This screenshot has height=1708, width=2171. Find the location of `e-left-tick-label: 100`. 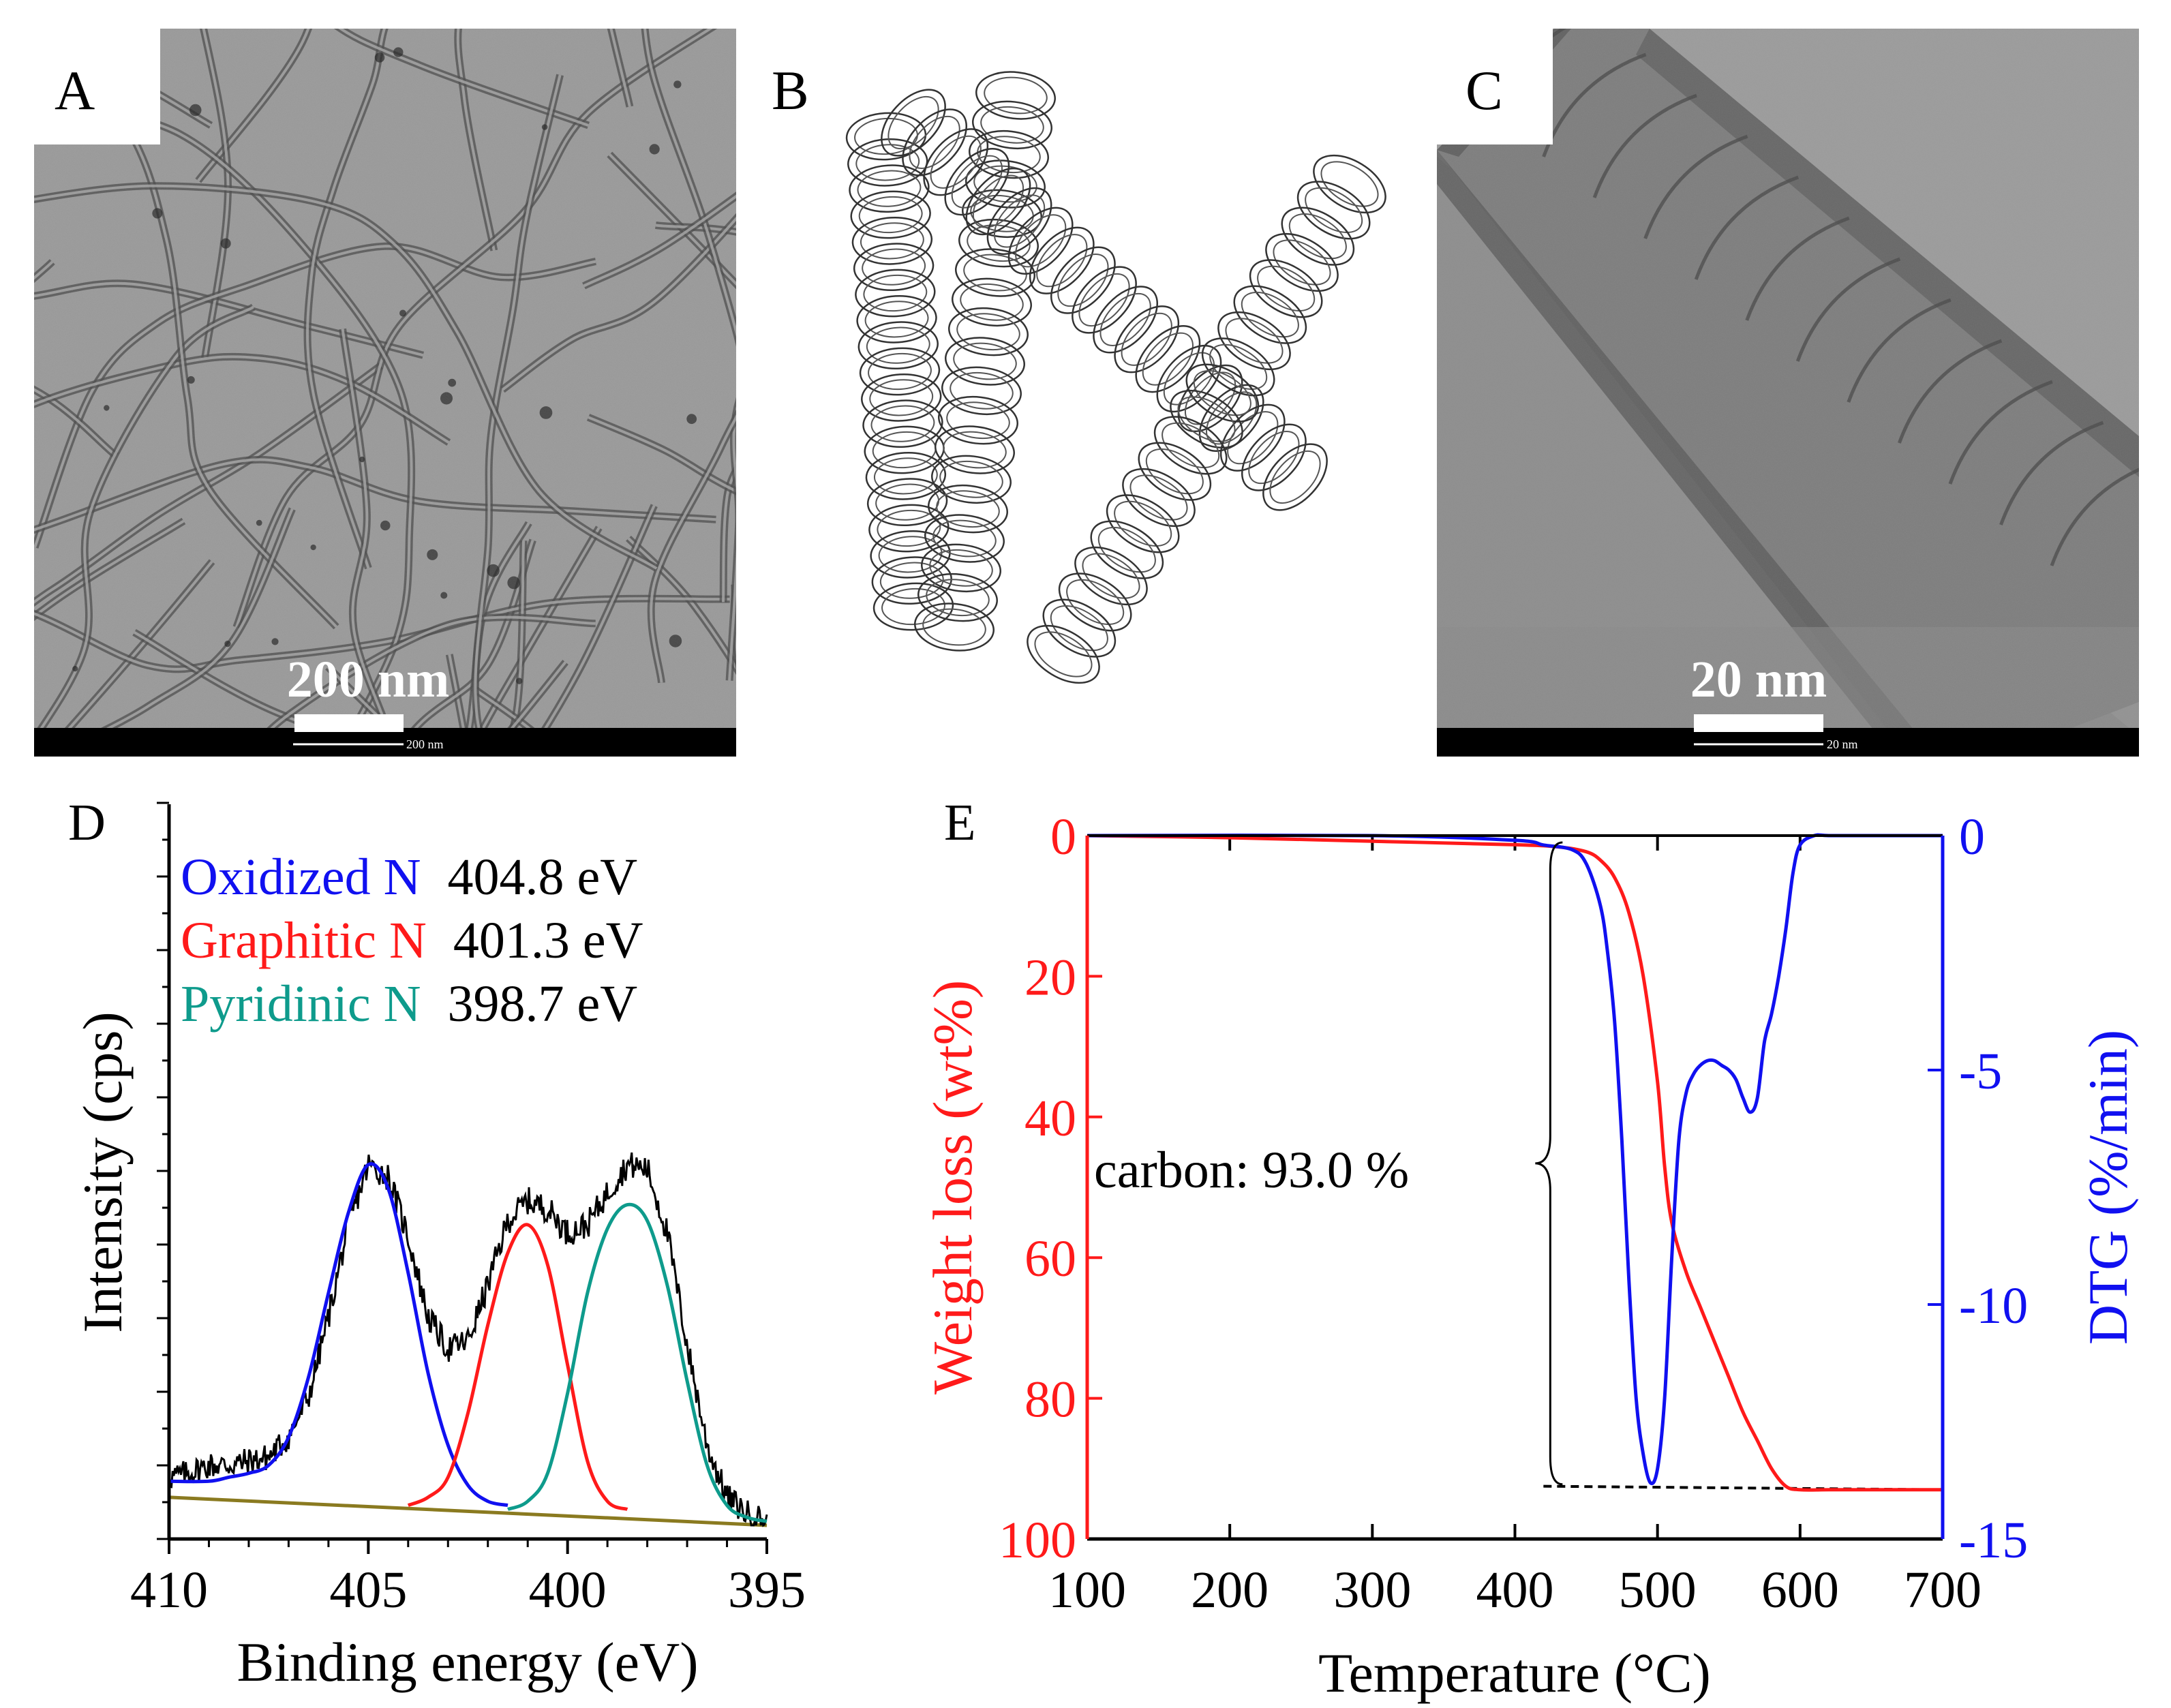

e-left-tick-label: 100 is located at coordinates (1037, 1540).